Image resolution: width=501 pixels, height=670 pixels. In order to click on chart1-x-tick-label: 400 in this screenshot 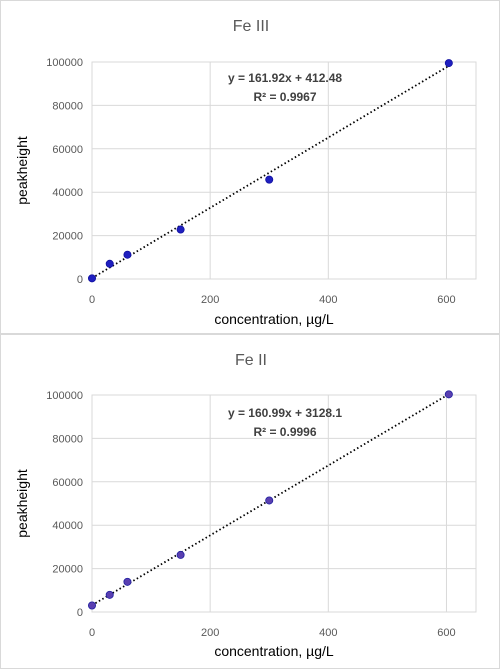, I will do `click(328, 633)`.